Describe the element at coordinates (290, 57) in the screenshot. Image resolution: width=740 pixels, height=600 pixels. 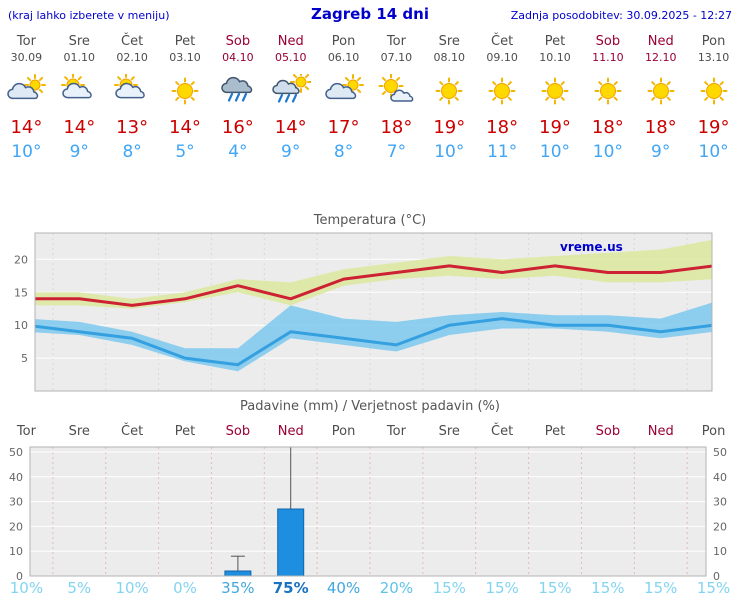
I see `day-date: 05.10` at that location.